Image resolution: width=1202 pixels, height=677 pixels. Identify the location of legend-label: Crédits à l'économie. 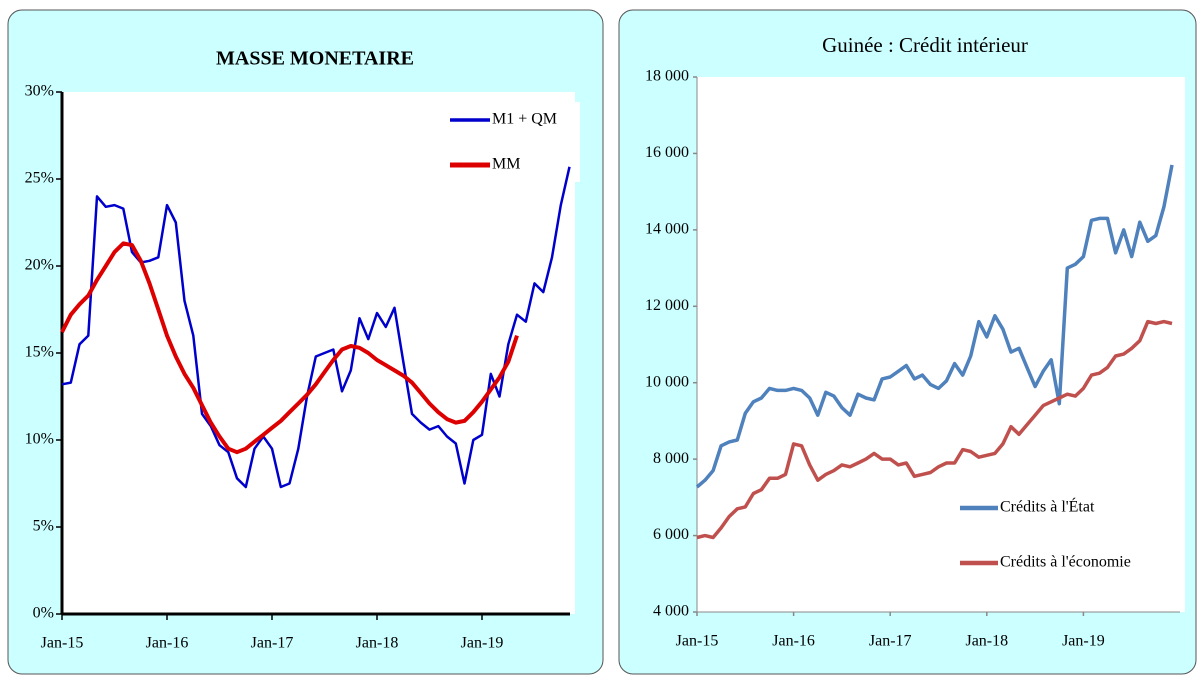
(1065, 562).